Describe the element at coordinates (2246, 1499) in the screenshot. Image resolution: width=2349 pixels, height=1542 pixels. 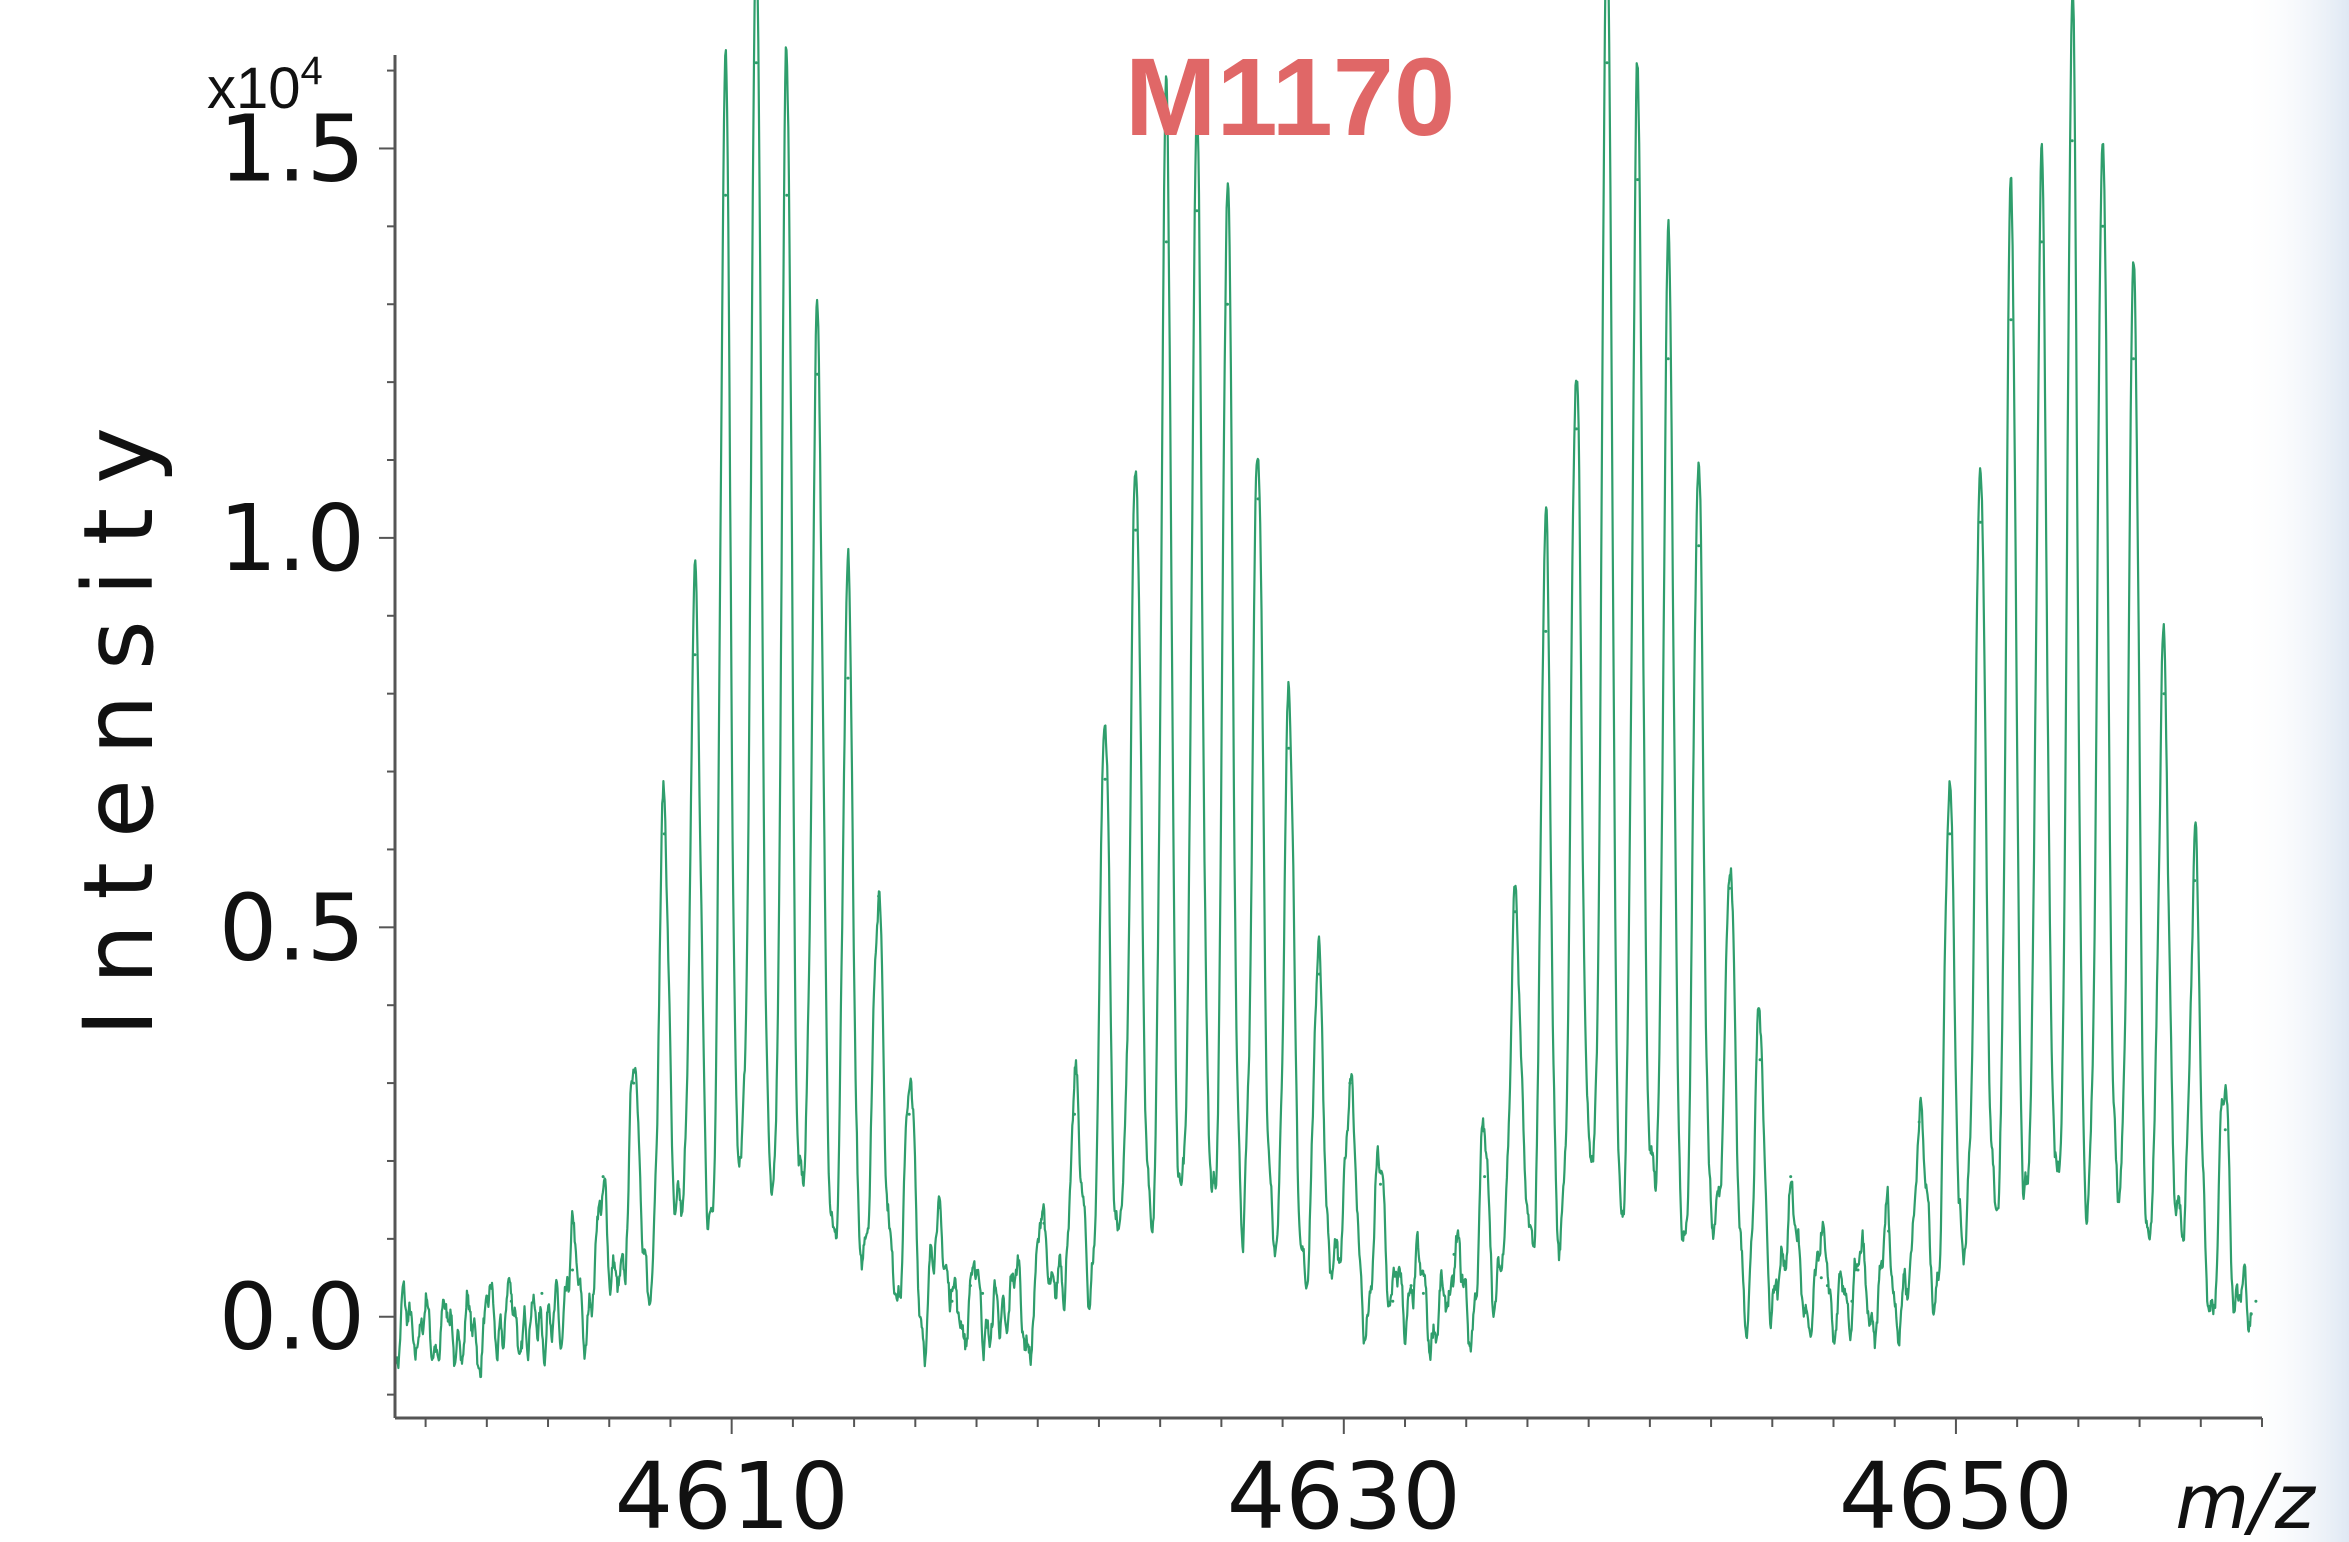
I see `x-axis-unit-label: m/z` at that location.